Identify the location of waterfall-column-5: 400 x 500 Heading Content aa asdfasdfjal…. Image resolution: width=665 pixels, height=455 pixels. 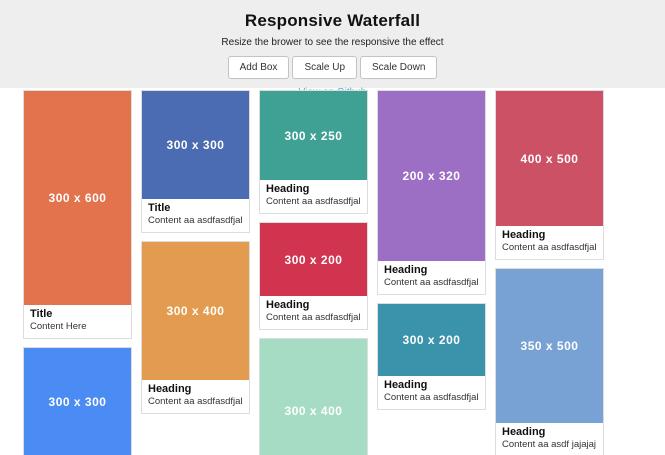
(549, 272).